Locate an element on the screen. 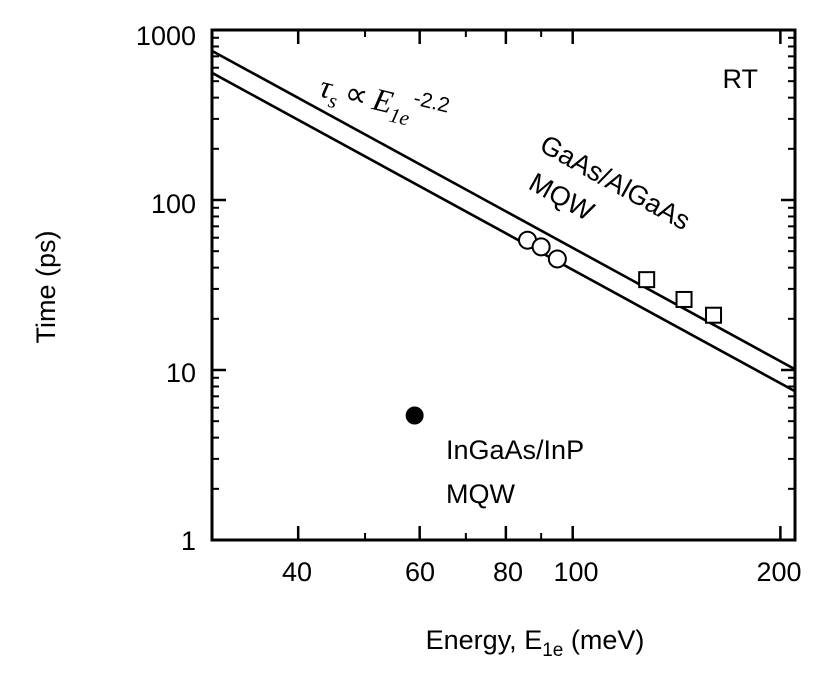 The height and width of the screenshot is (674, 820). ingaas-label-line2: MQW is located at coordinates (480, 494).